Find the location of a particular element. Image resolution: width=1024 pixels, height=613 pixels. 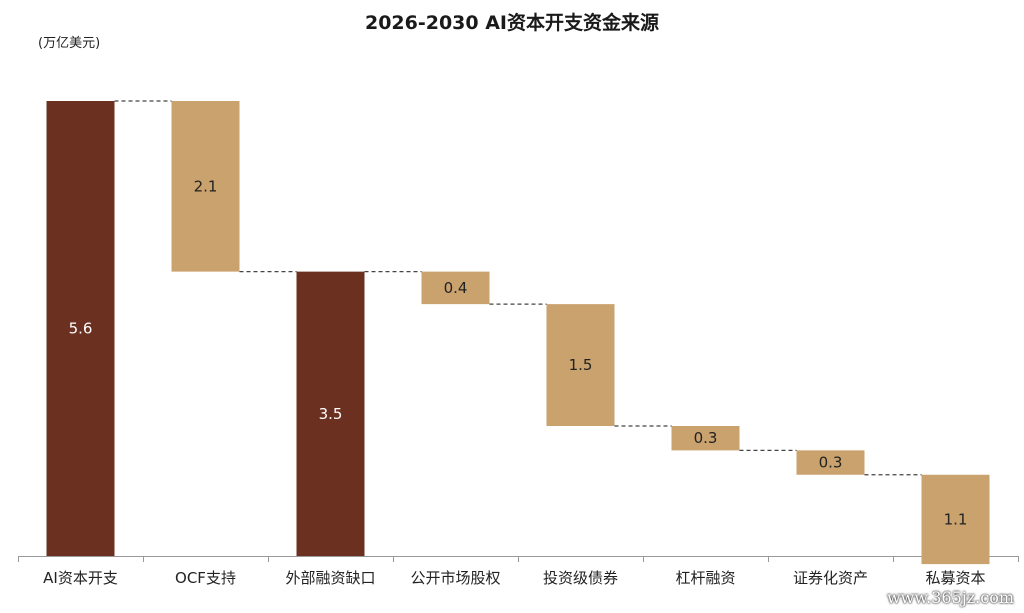

data-label-2: 2.1 is located at coordinates (206, 186).